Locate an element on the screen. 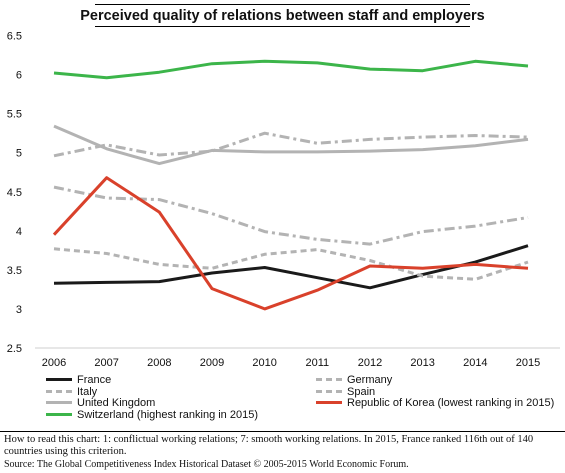 The width and height of the screenshot is (565, 473). legend-label: Italy is located at coordinates (87, 391).